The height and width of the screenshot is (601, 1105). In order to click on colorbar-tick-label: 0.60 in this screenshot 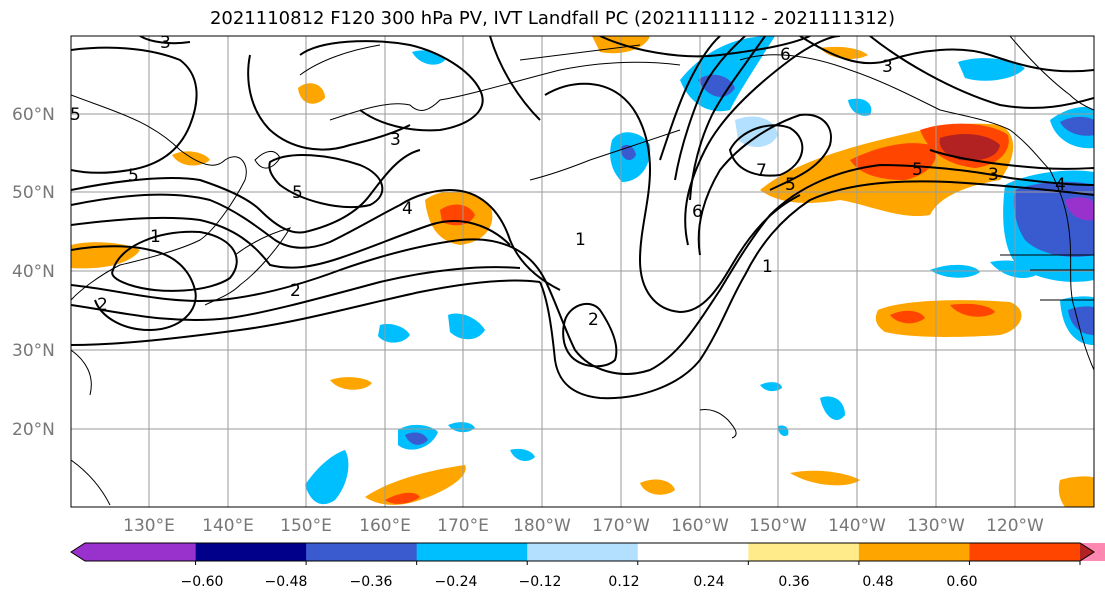, I will do `click(961, 582)`.